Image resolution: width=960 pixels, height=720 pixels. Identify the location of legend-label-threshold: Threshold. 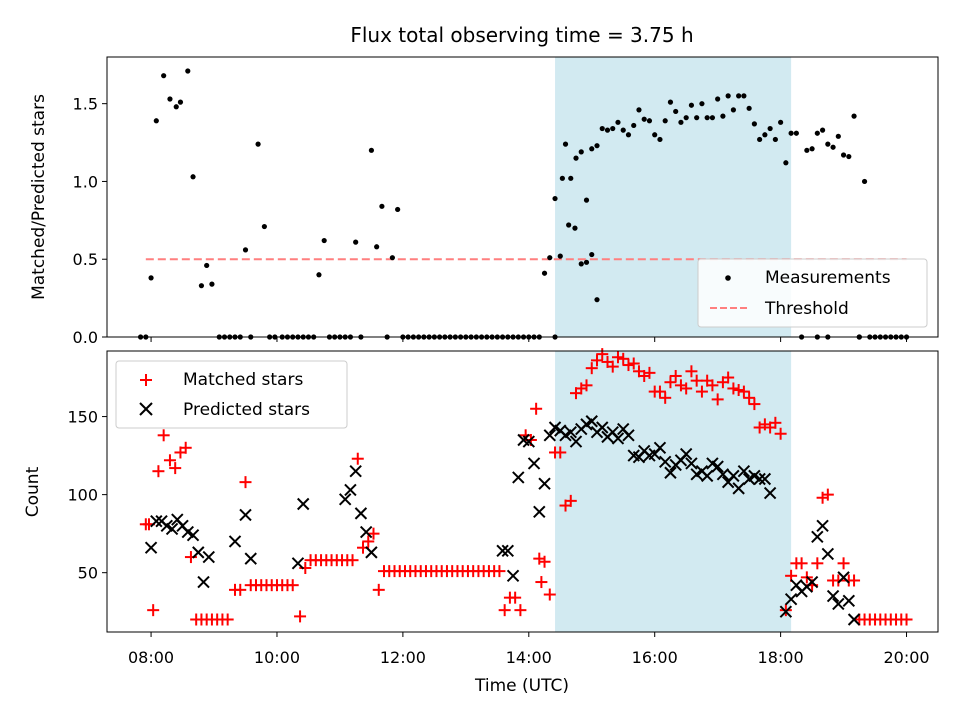
(806, 309).